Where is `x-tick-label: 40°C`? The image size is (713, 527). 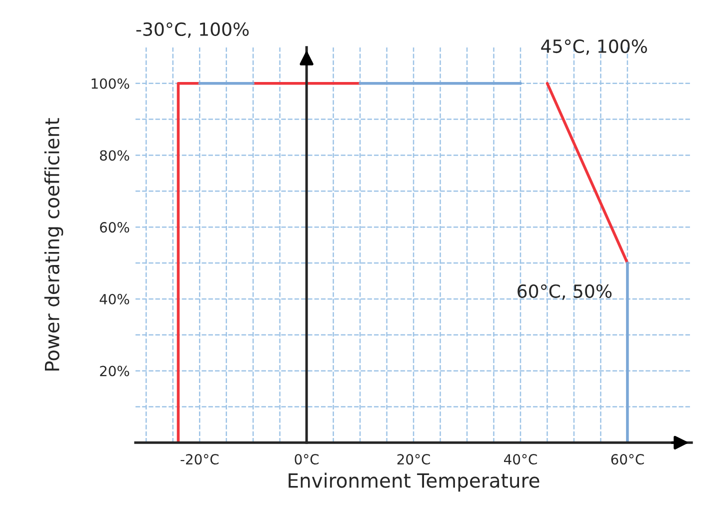 x-tick-label: 40°C is located at coordinates (520, 459).